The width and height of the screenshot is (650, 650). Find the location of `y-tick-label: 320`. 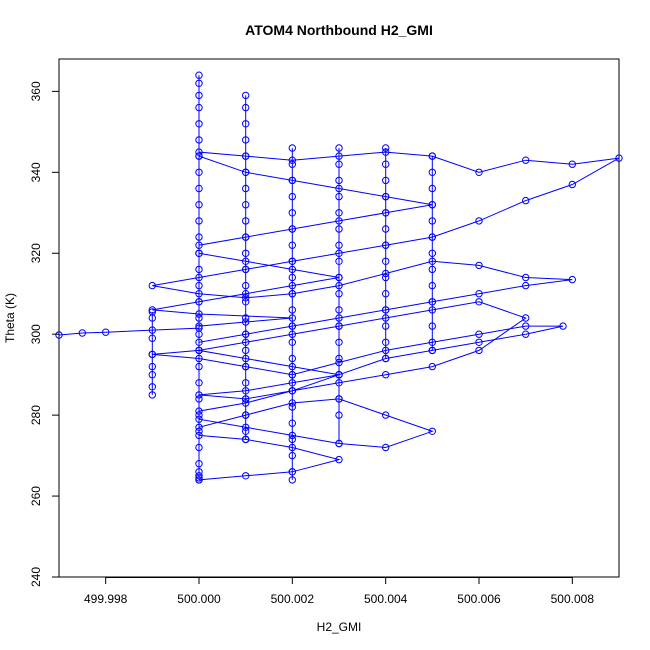

y-tick-label: 320 is located at coordinates (36, 253).